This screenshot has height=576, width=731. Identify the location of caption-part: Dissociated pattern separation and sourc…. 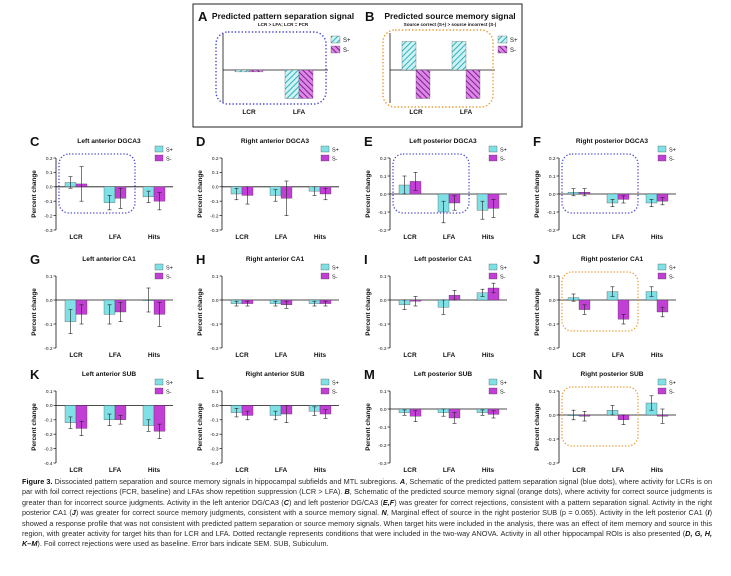
(227, 481).